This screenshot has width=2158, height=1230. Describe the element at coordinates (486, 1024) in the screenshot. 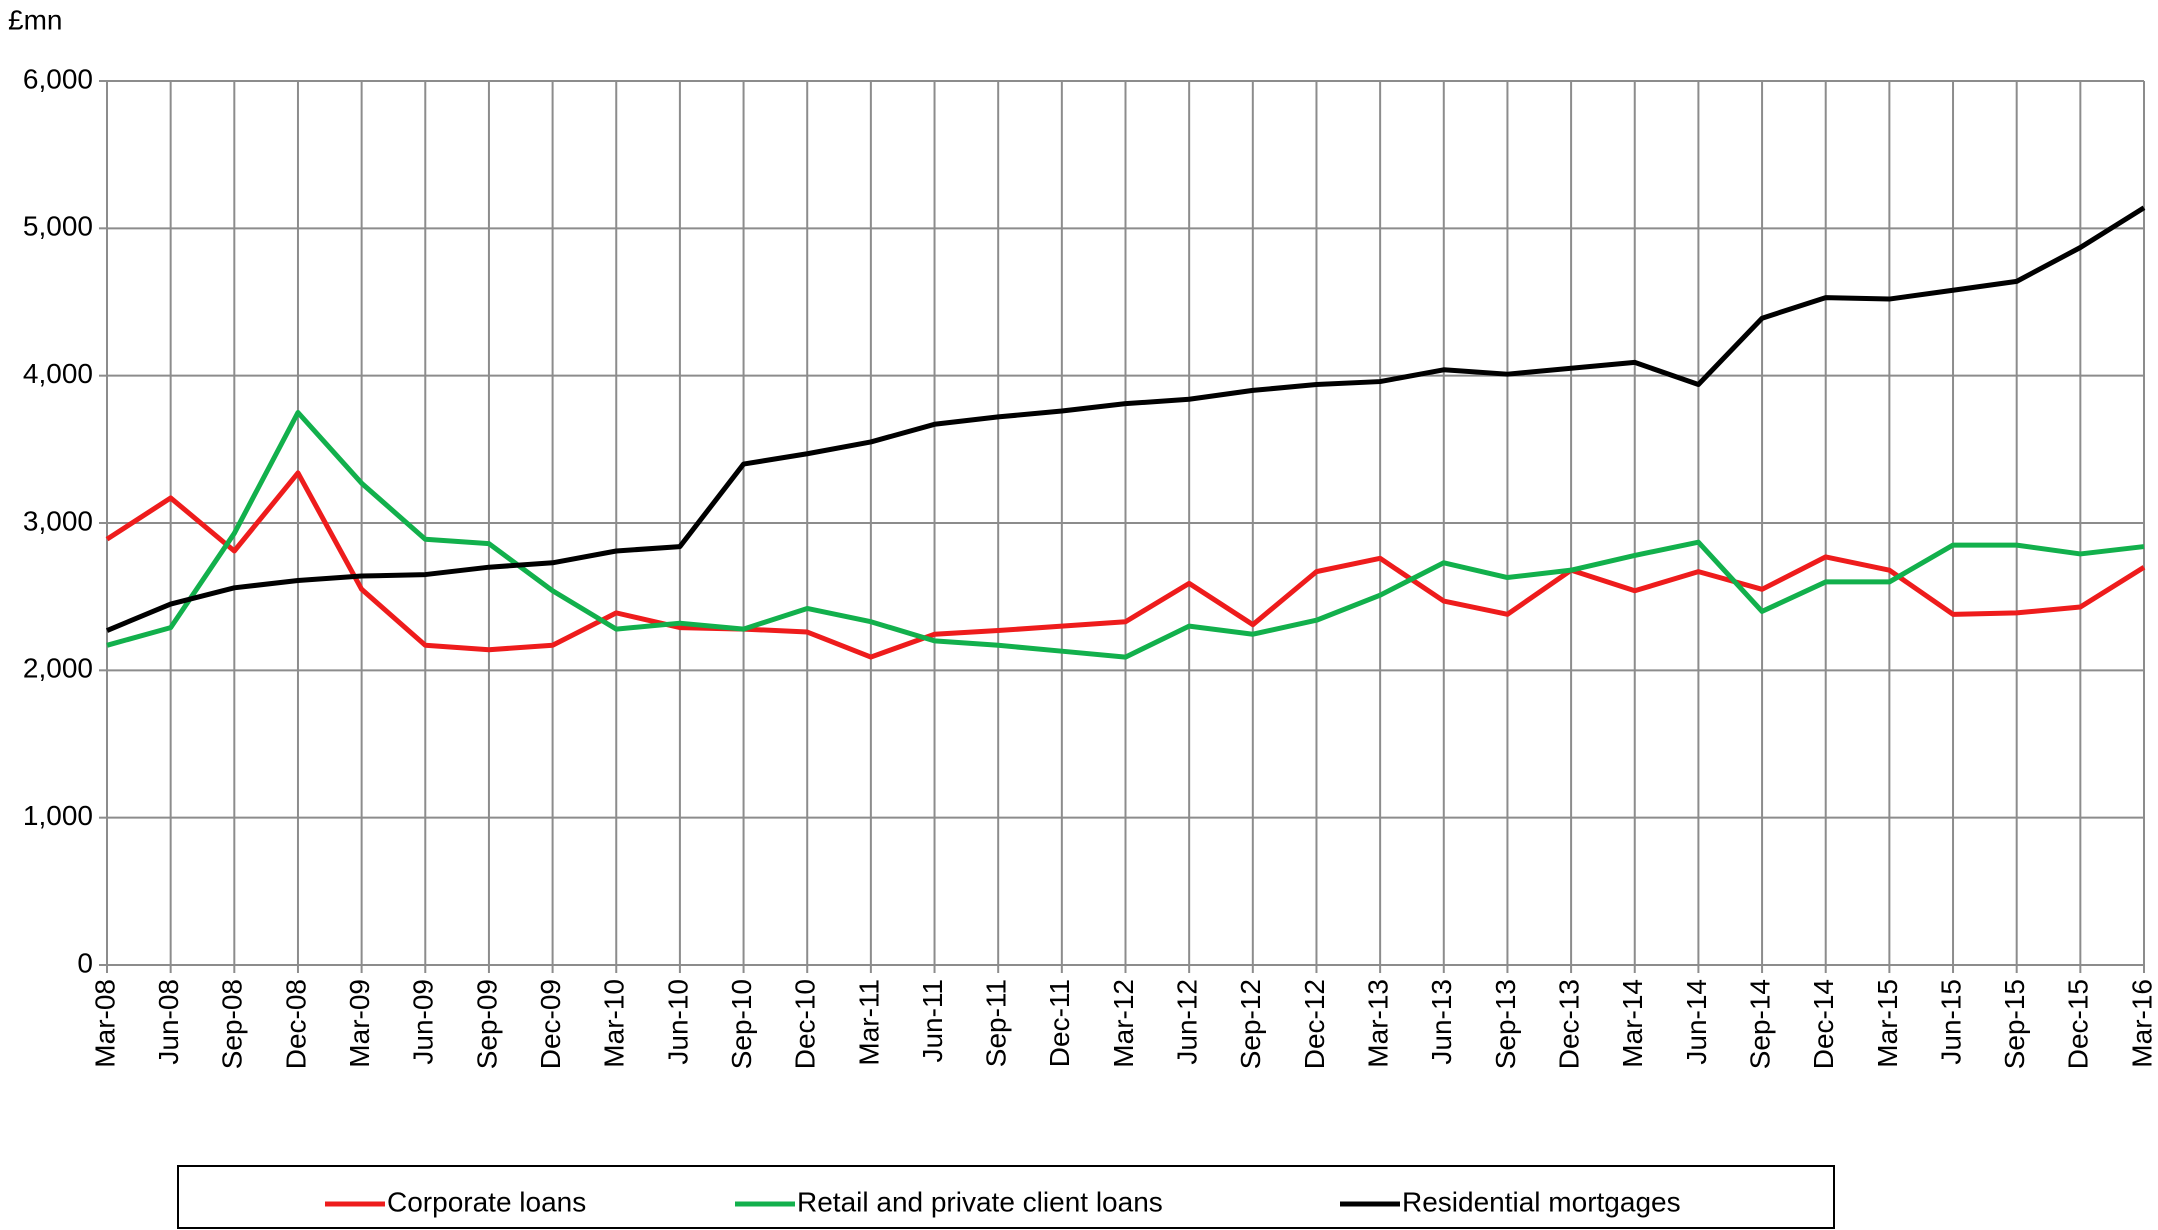

I see `x-tick-label: Sep-09` at that location.